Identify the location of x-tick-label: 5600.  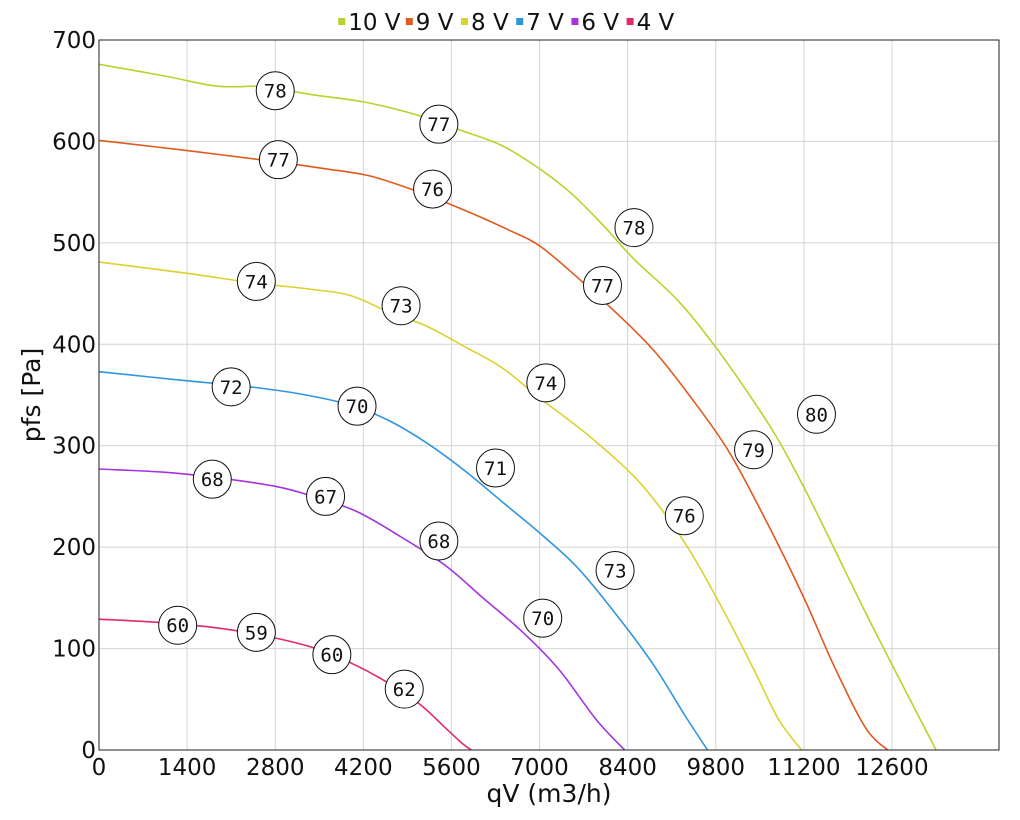
(451, 768).